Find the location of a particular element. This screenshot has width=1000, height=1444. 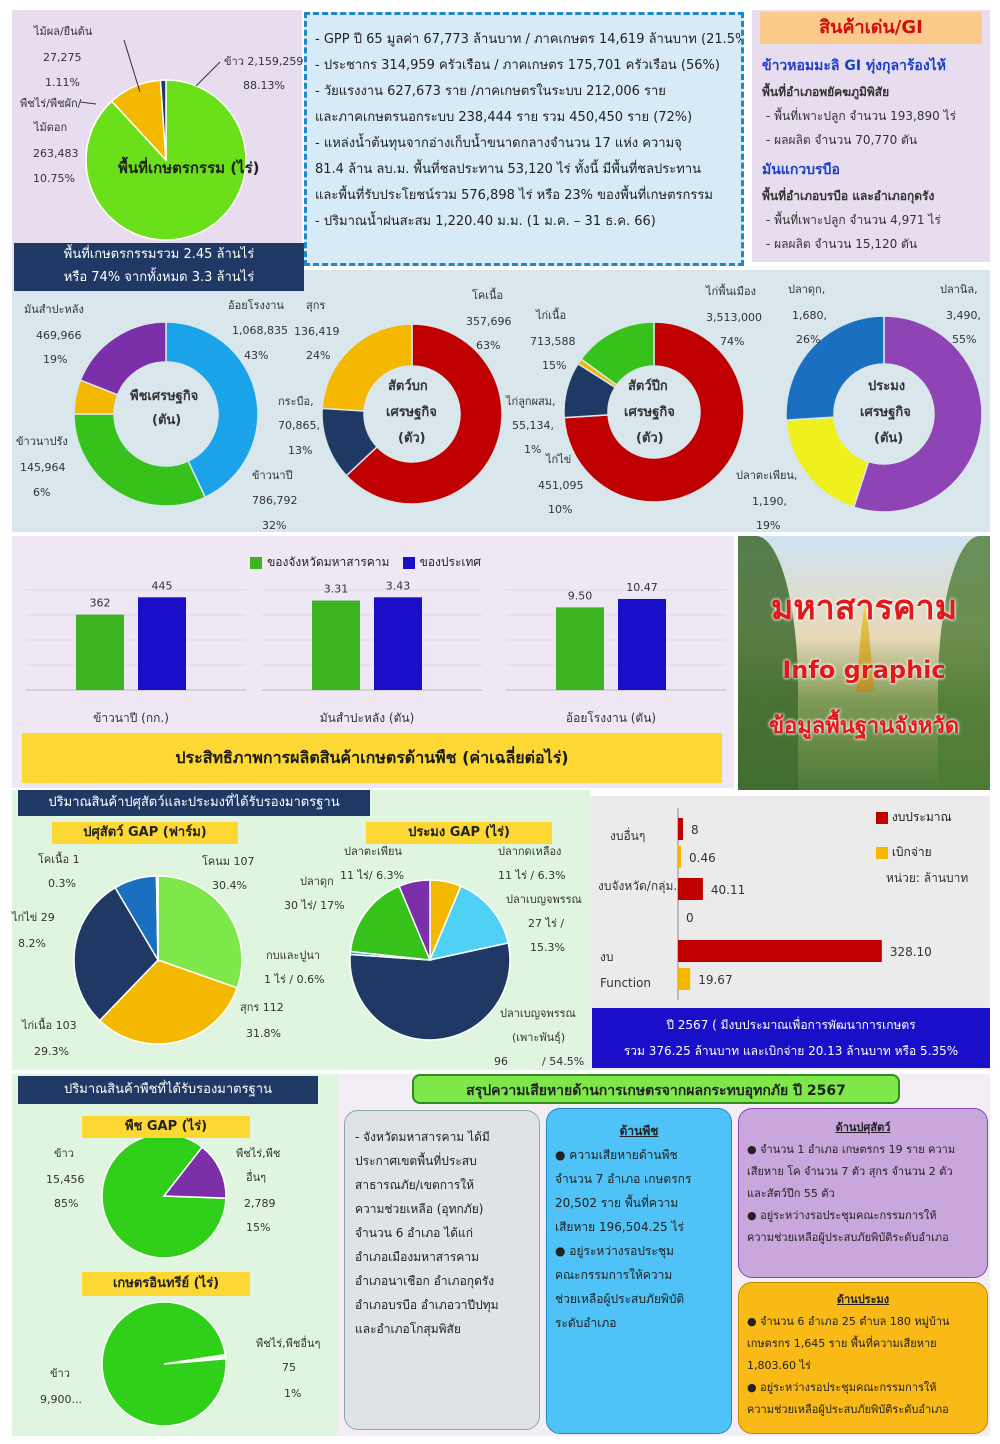

legend-swatch-spent is located at coordinates (882, 852).